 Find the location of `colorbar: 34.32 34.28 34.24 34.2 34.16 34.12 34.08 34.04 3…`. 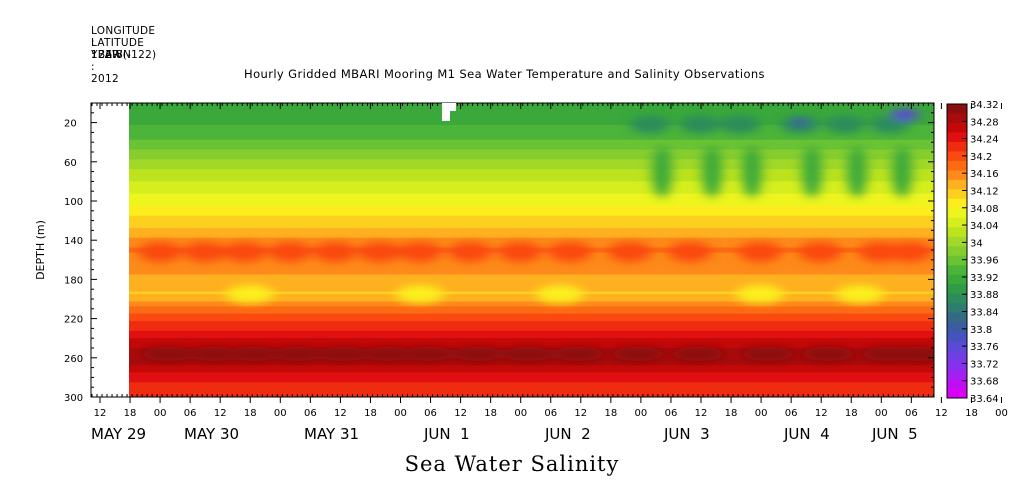

colorbar: 34.32 34.28 34.24 34.2 34.16 34.12 34.08 34.04 3… is located at coordinates (972, 252).